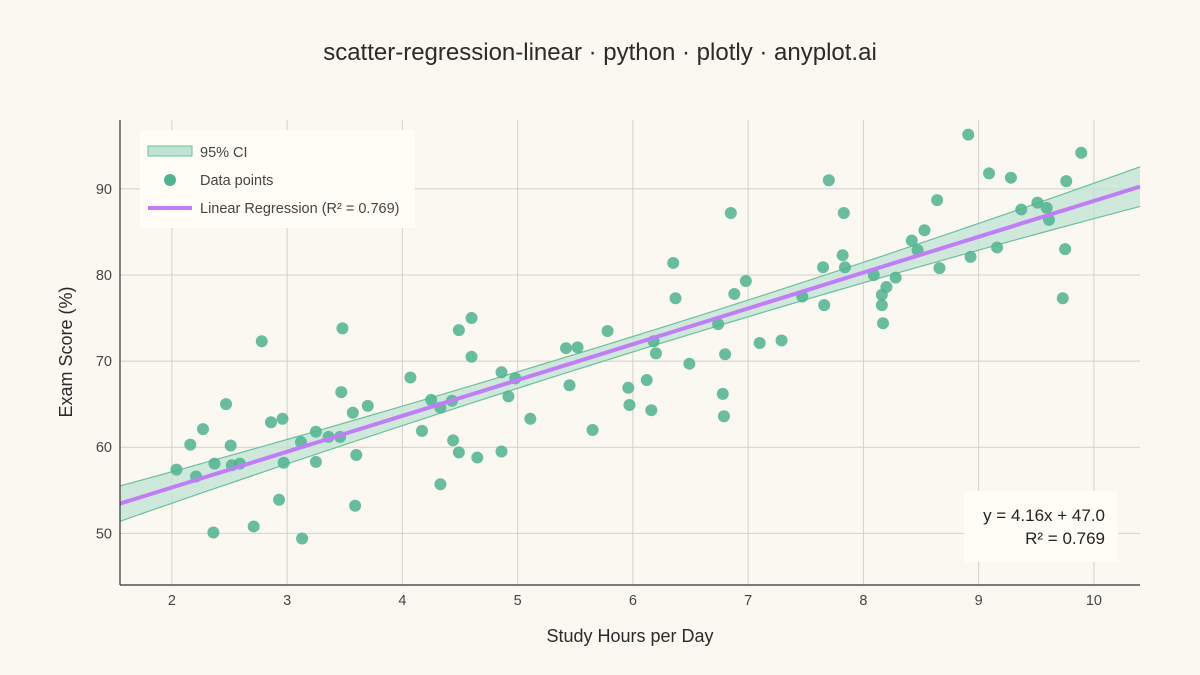 Image resolution: width=1200 pixels, height=675 pixels. What do you see at coordinates (104, 448) in the screenshot?
I see `y-tick-label: 60` at bounding box center [104, 448].